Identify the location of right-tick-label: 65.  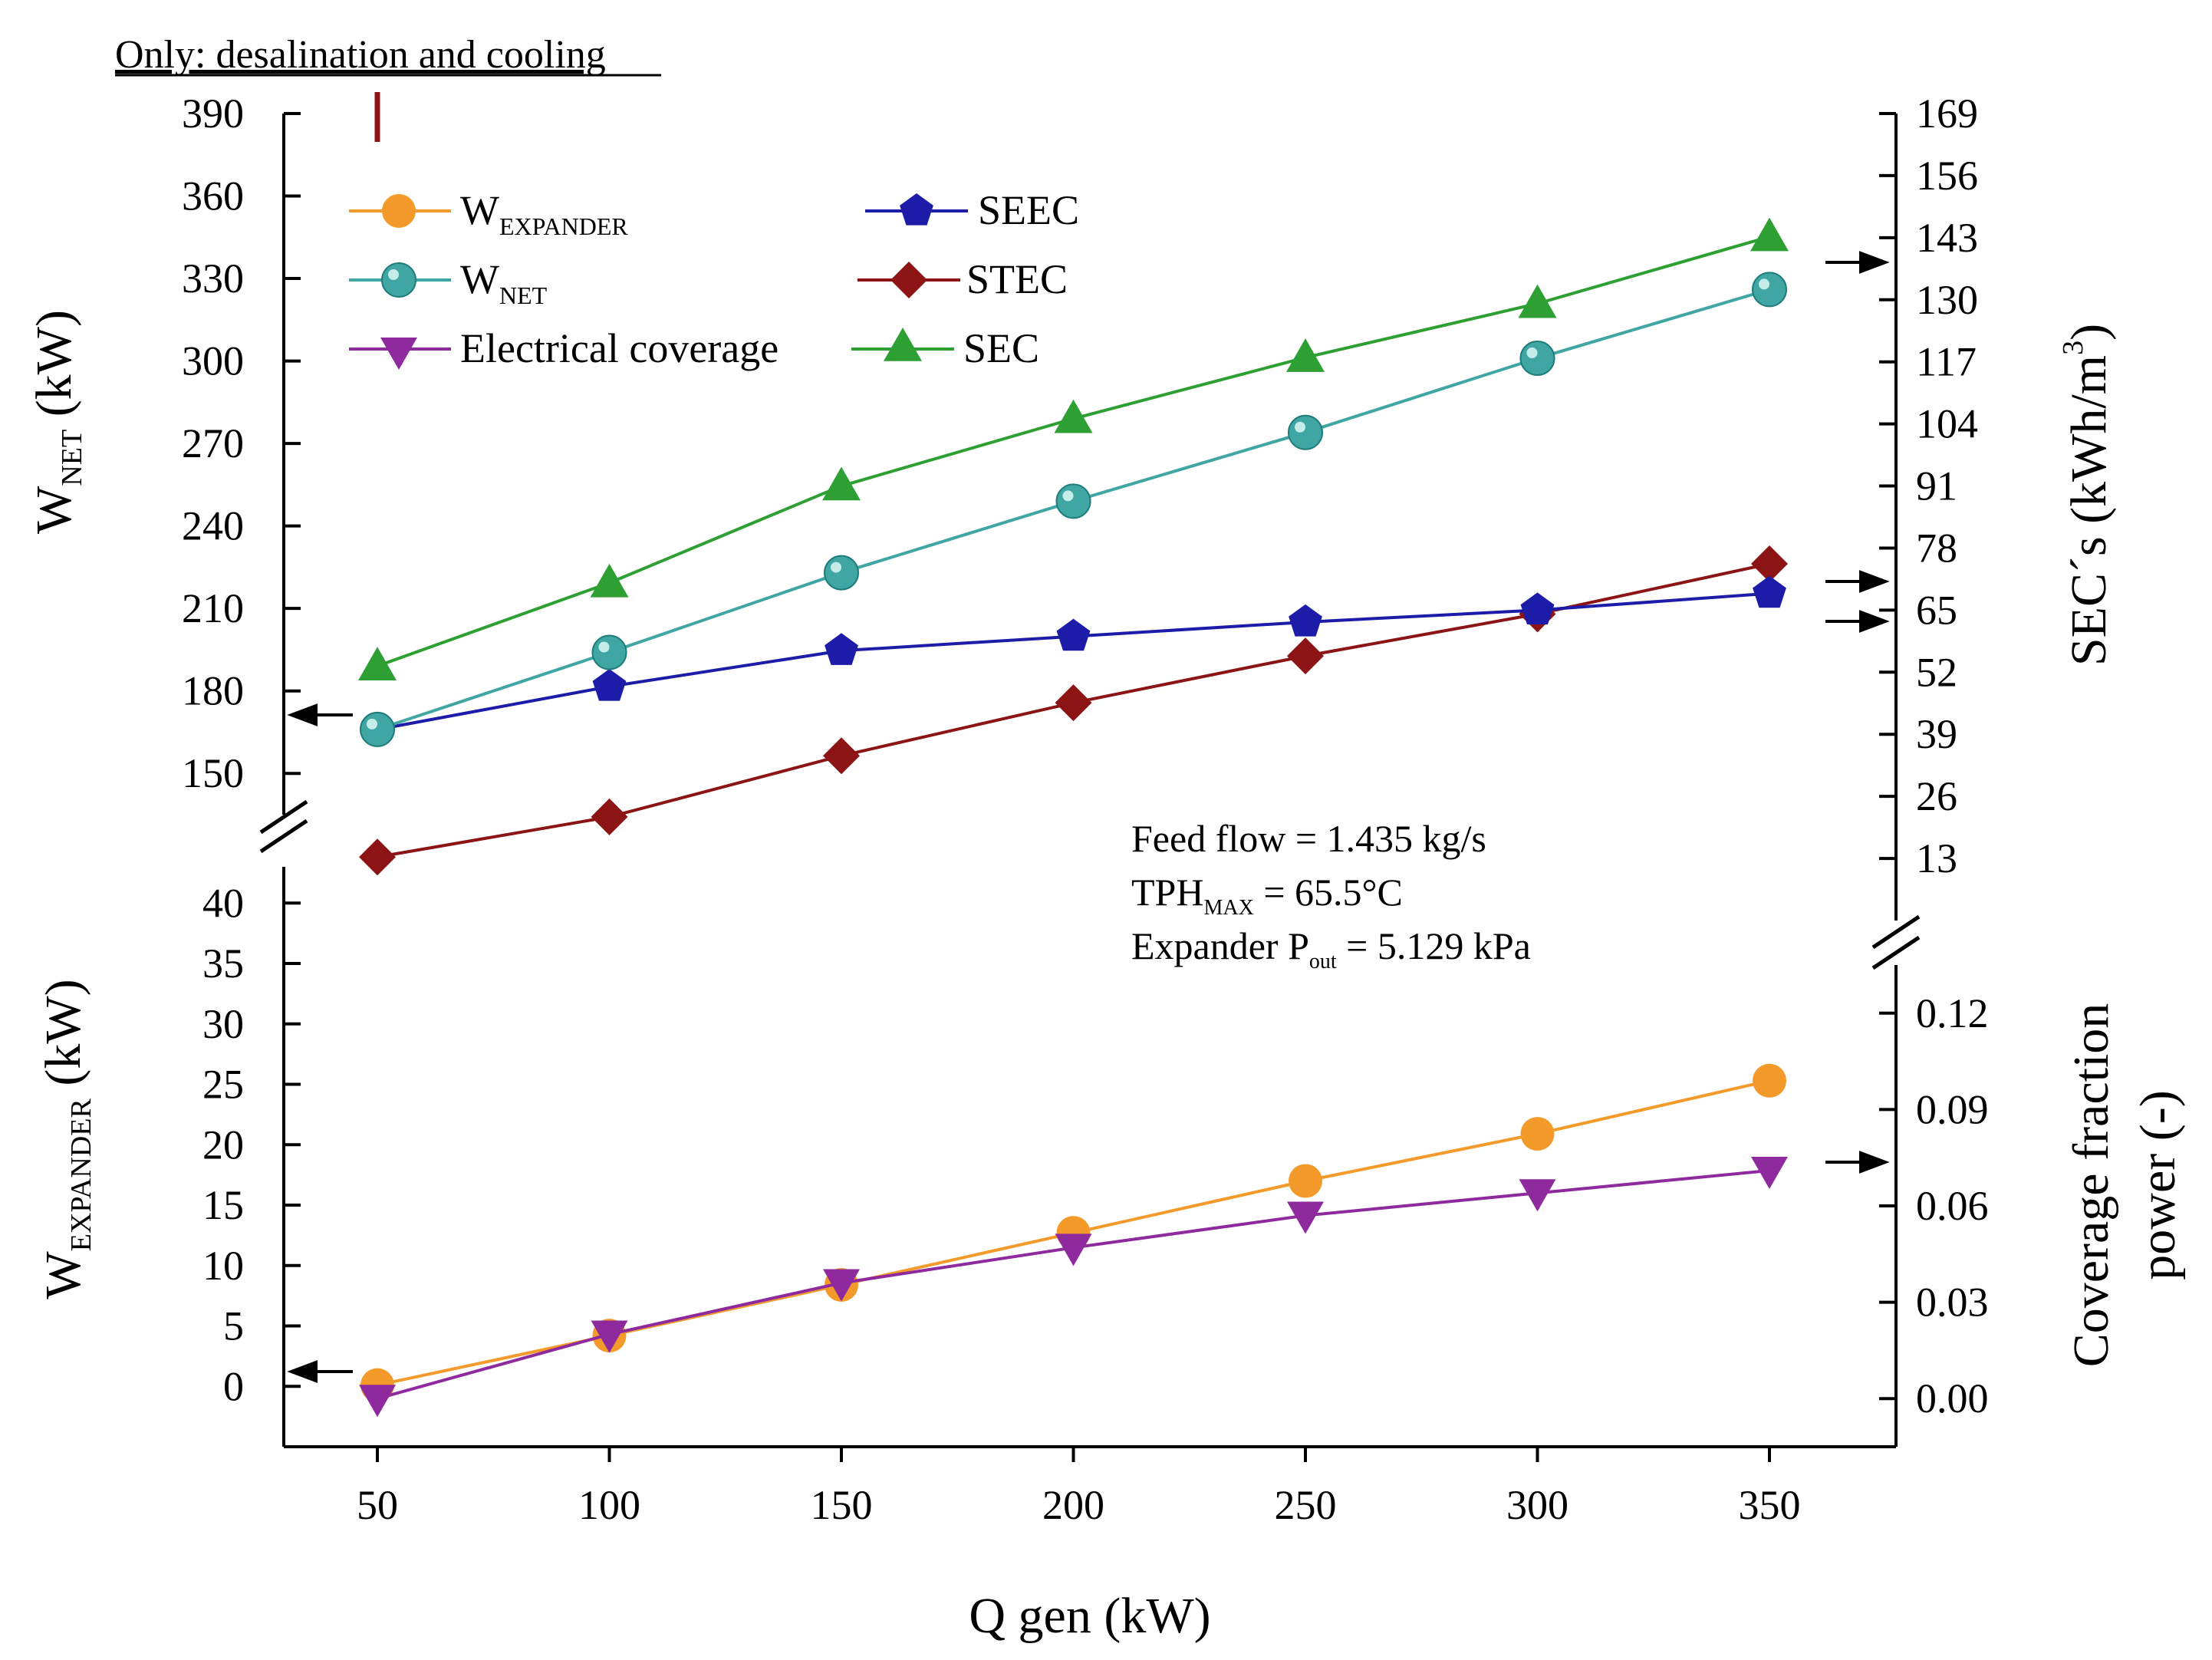
(1936, 610).